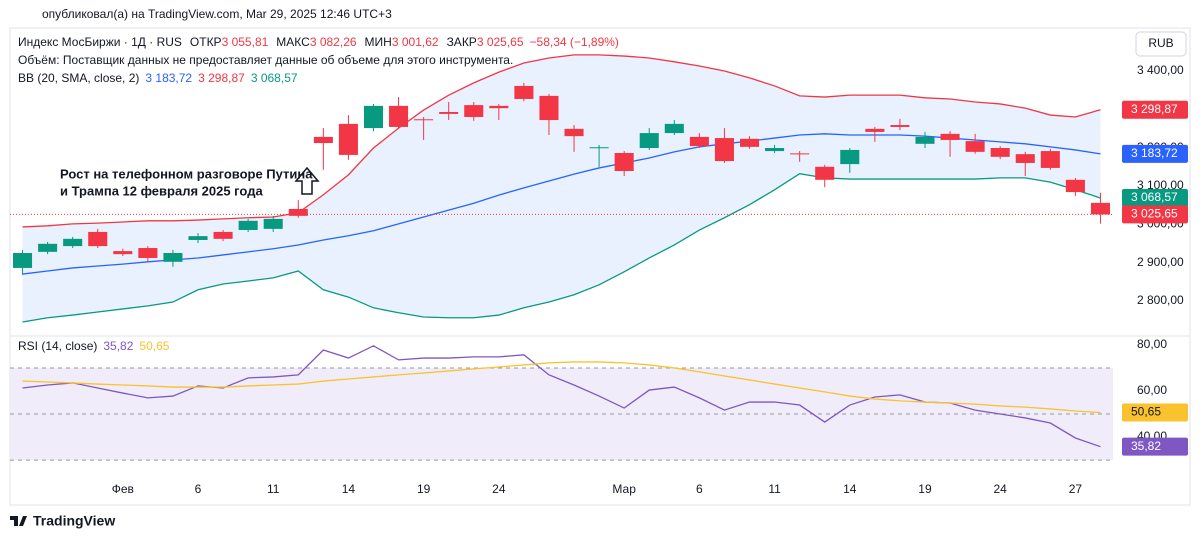 The height and width of the screenshot is (539, 1200). Describe the element at coordinates (123, 489) in the screenshot. I see `x-tick-label: Фев` at that location.